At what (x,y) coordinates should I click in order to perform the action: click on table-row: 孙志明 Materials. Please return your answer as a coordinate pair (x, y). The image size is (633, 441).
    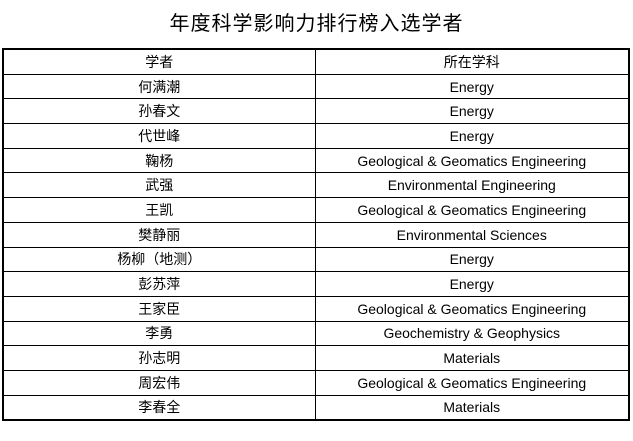
    Looking at the image, I should click on (316, 358).